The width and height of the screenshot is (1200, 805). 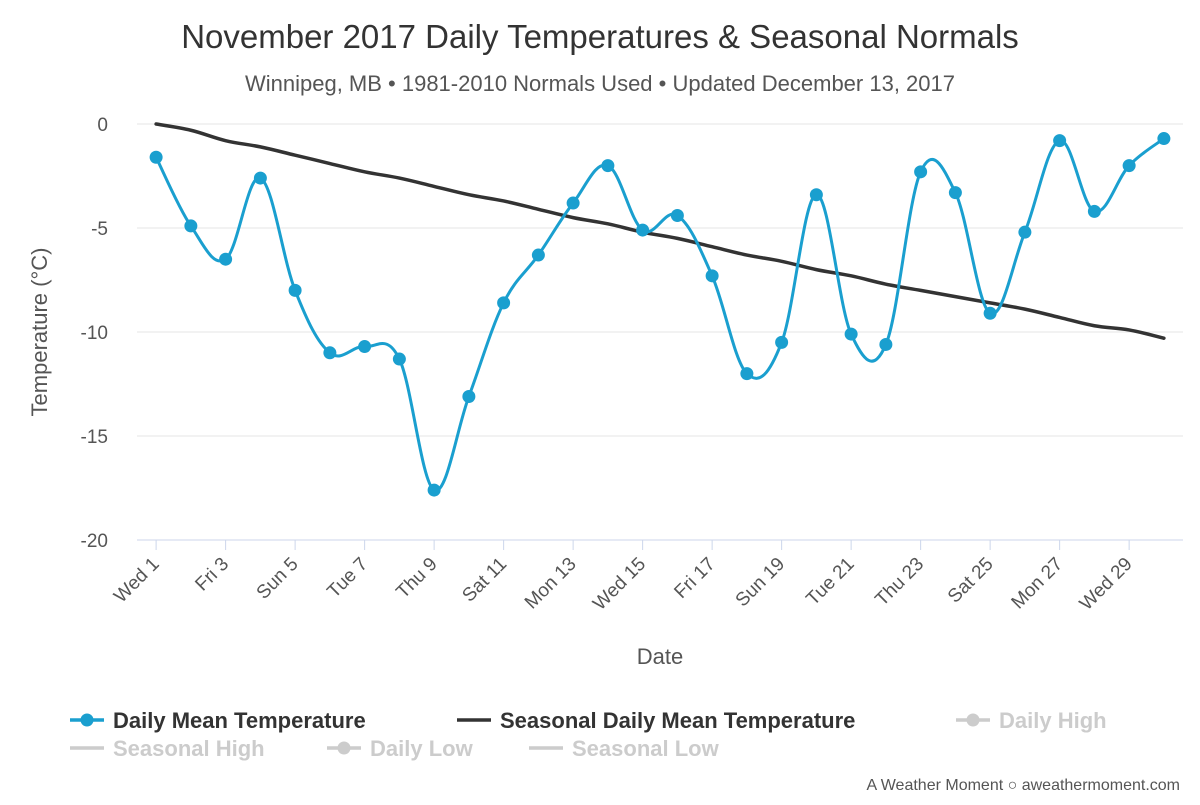 What do you see at coordinates (830, 582) in the screenshot?
I see `x-tick-label: Tue 21` at bounding box center [830, 582].